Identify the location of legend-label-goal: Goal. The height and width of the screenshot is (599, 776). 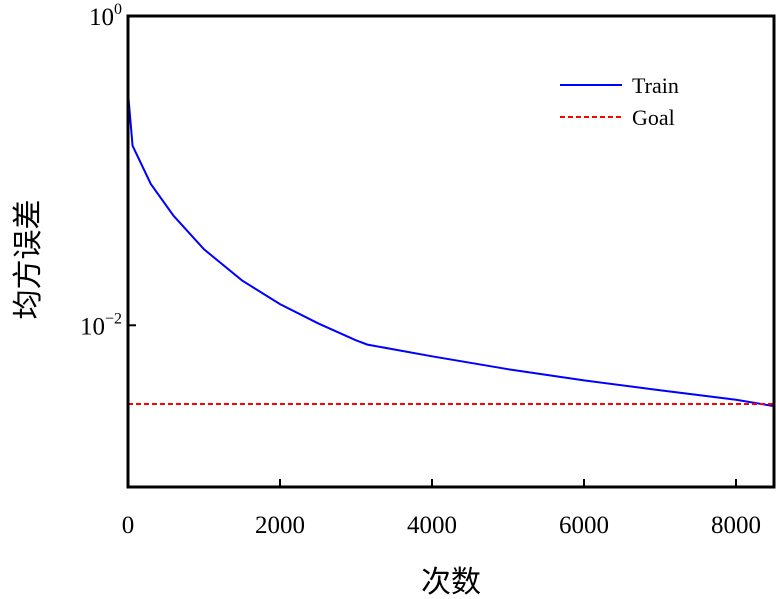
(653, 117).